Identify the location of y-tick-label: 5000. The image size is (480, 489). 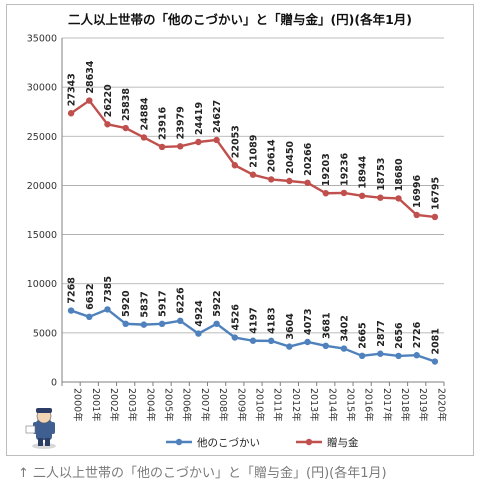
(45, 333).